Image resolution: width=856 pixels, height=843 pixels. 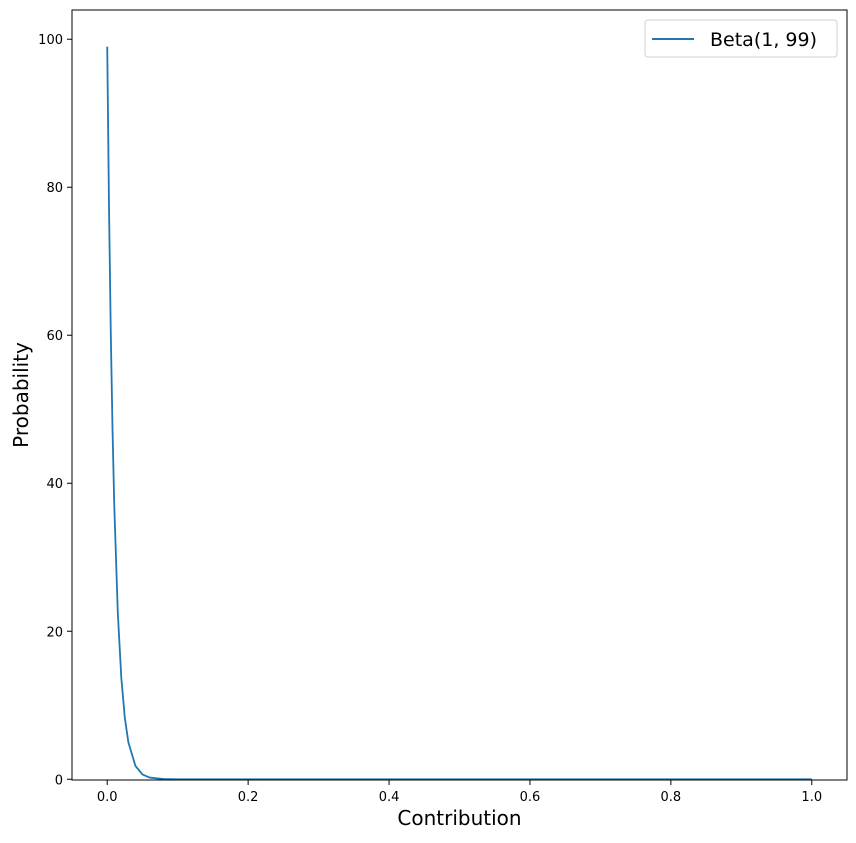 What do you see at coordinates (54, 188) in the screenshot?
I see `y-tick-label: 80` at bounding box center [54, 188].